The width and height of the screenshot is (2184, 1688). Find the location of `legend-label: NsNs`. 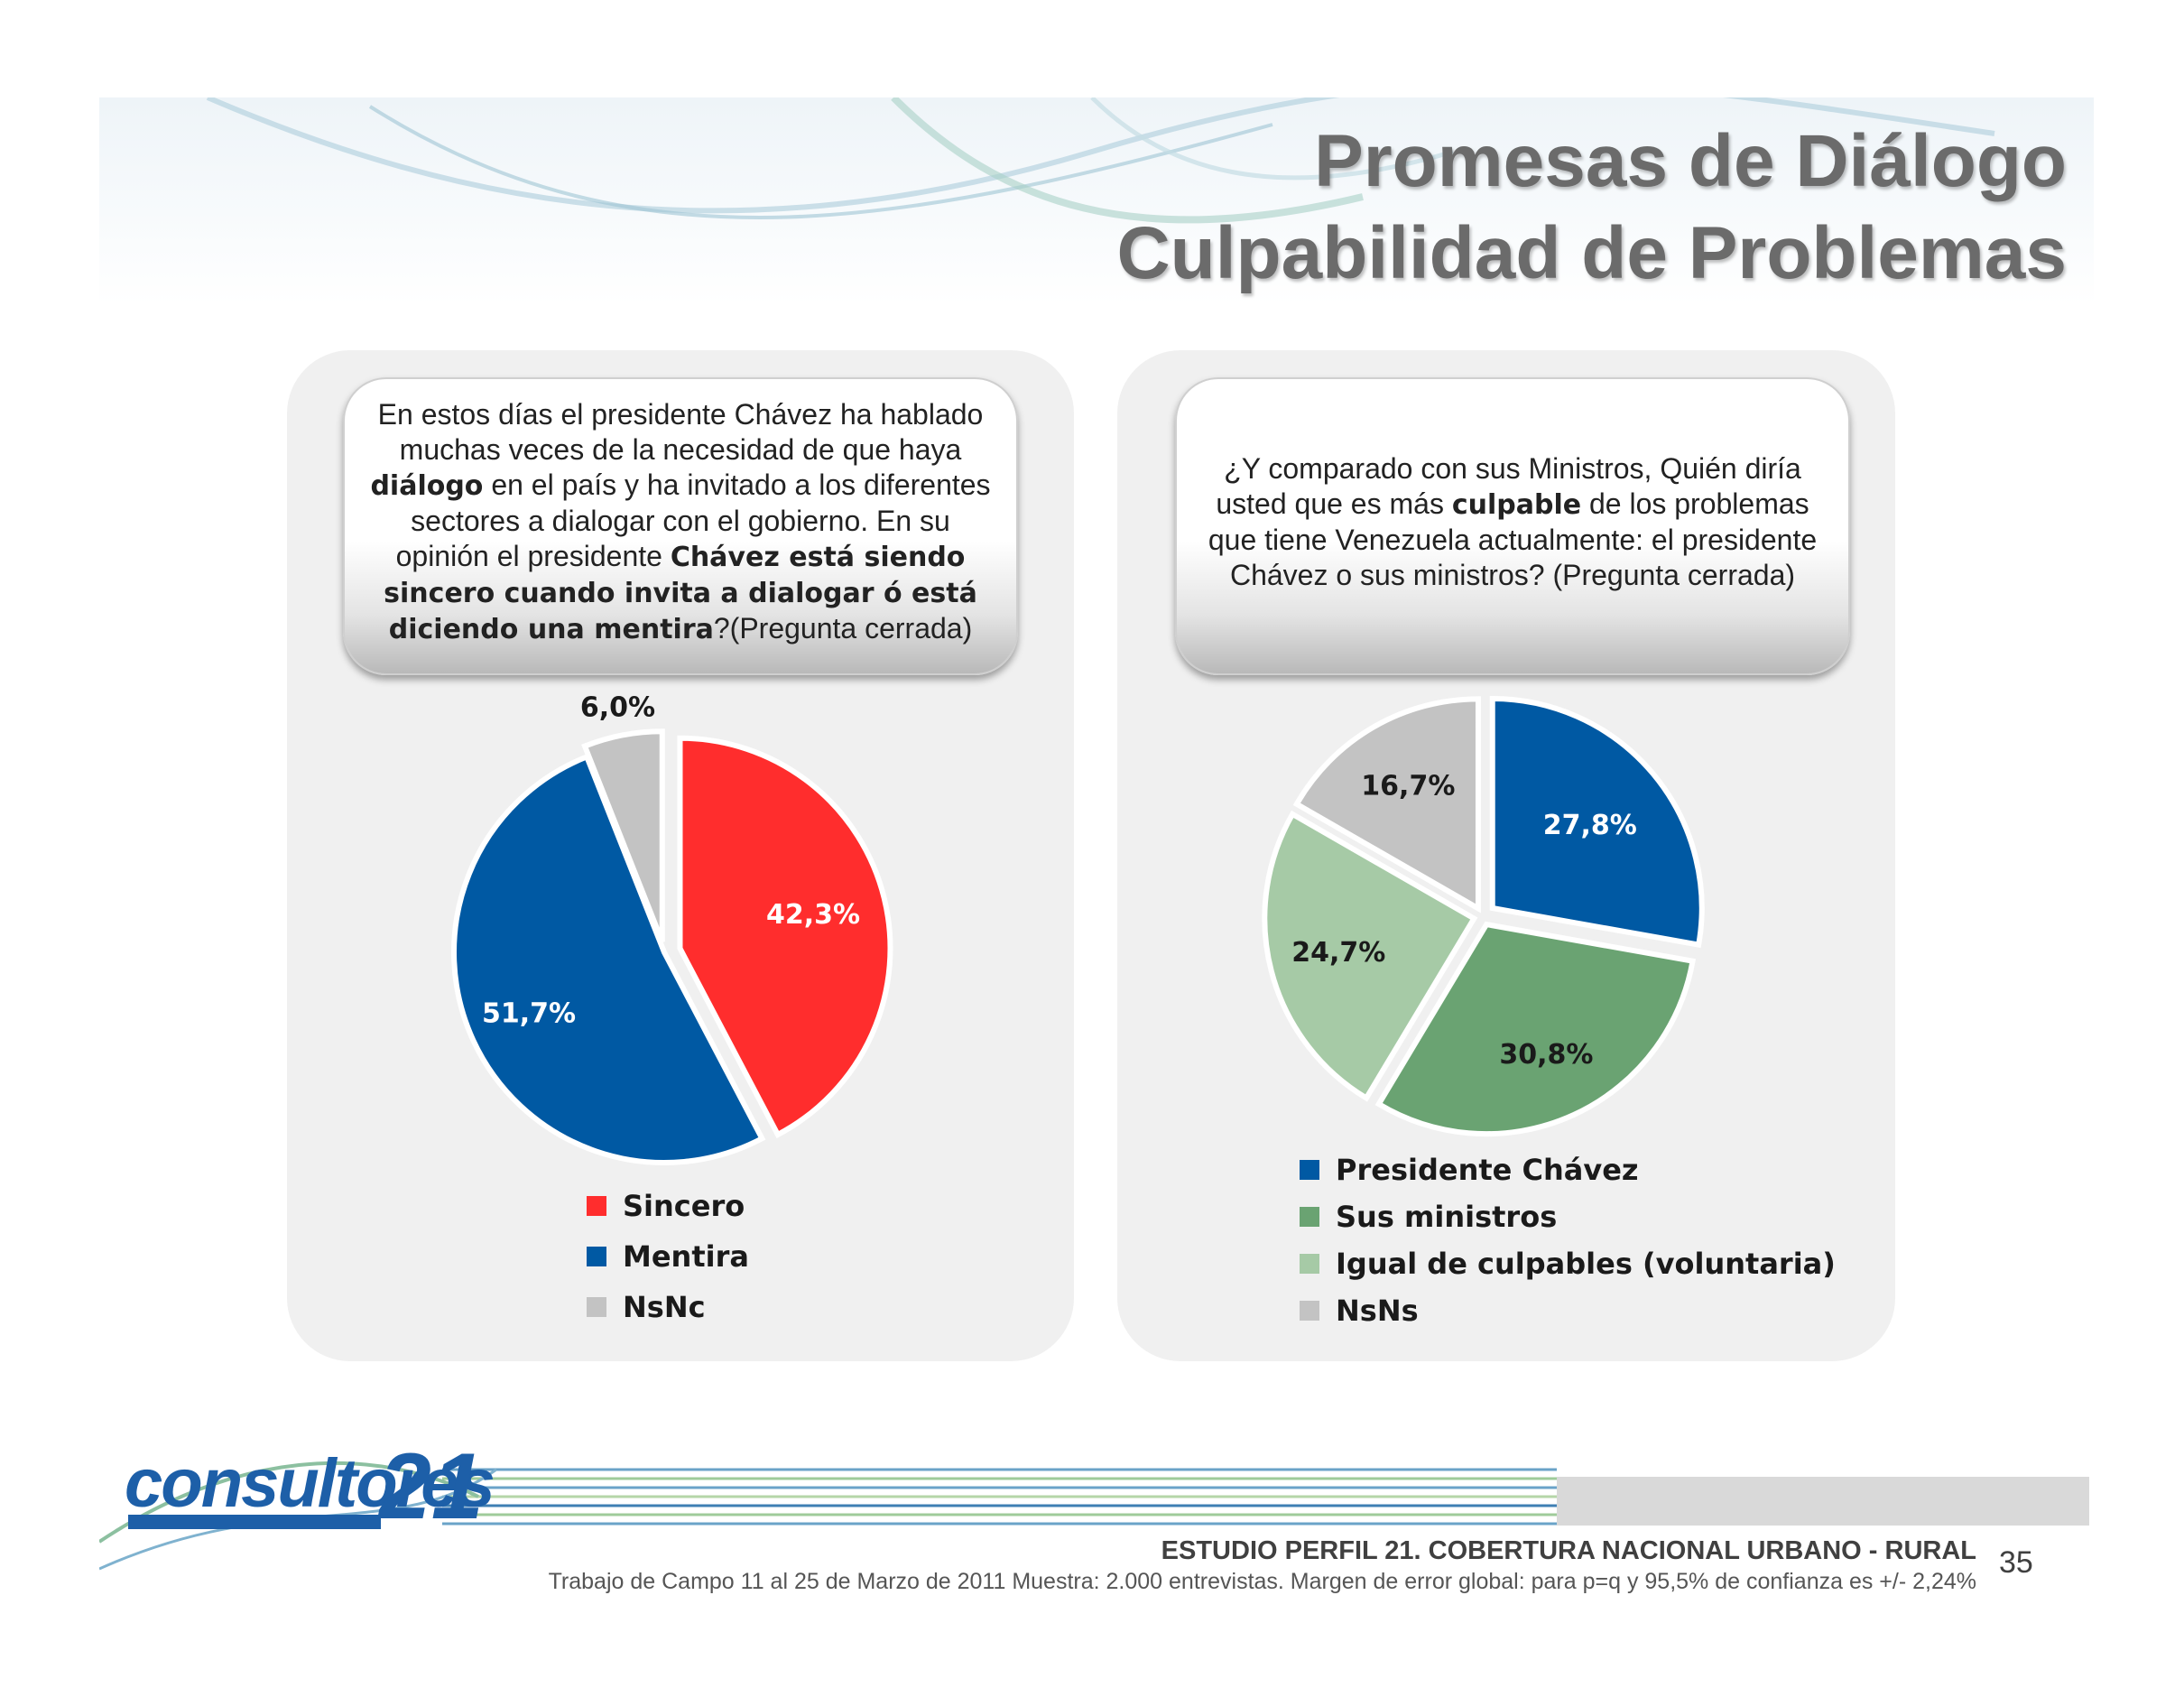

legend-label: NsNs is located at coordinates (1377, 1311).